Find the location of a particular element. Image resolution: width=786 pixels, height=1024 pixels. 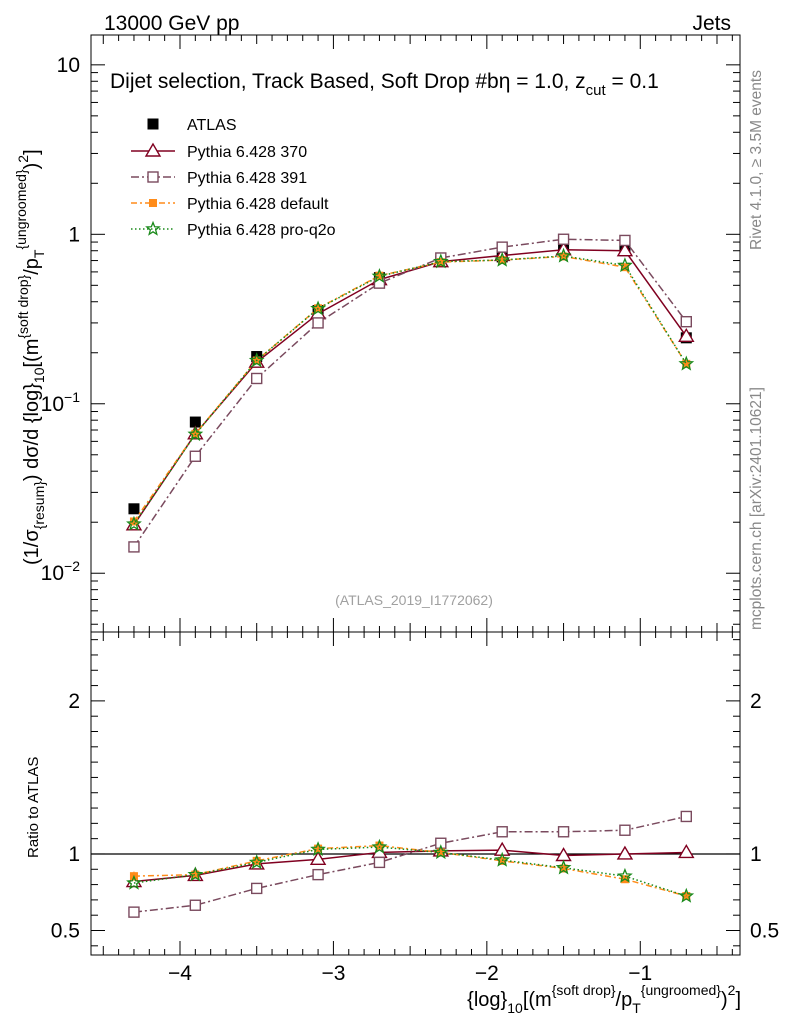

legend-item-atlas: ATLAS is located at coordinates (192, 125).